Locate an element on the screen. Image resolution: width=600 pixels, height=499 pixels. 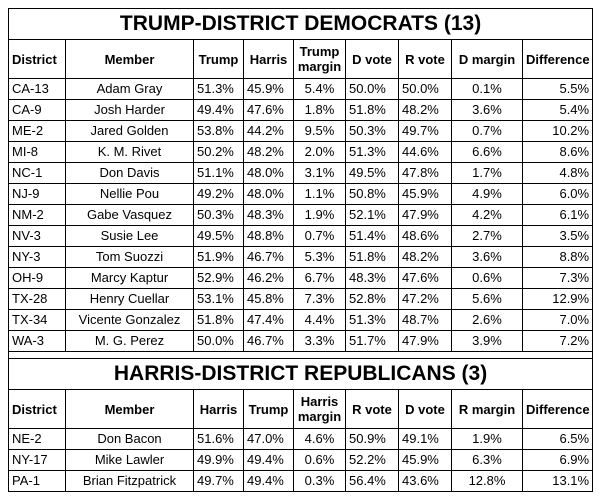
cell-difference: 7.3% is located at coordinates (557, 278).